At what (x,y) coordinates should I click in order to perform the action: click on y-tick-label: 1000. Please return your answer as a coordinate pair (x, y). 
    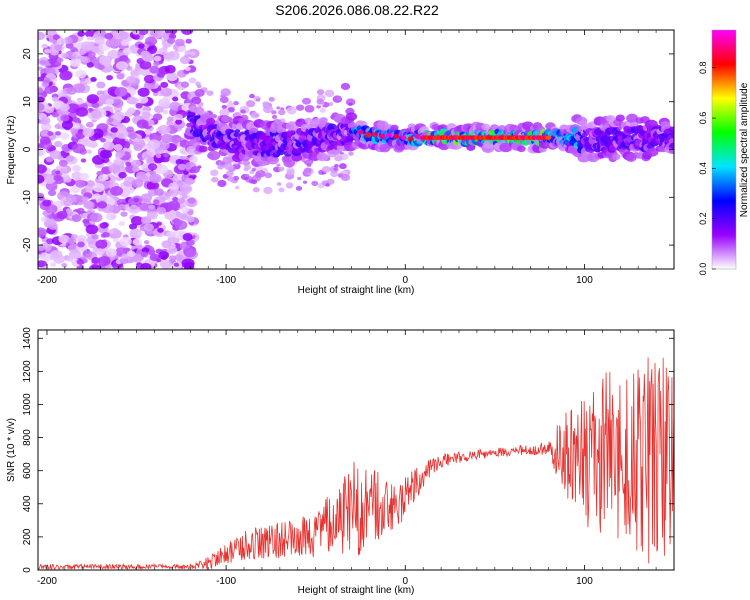
    Looking at the image, I should click on (27, 404).